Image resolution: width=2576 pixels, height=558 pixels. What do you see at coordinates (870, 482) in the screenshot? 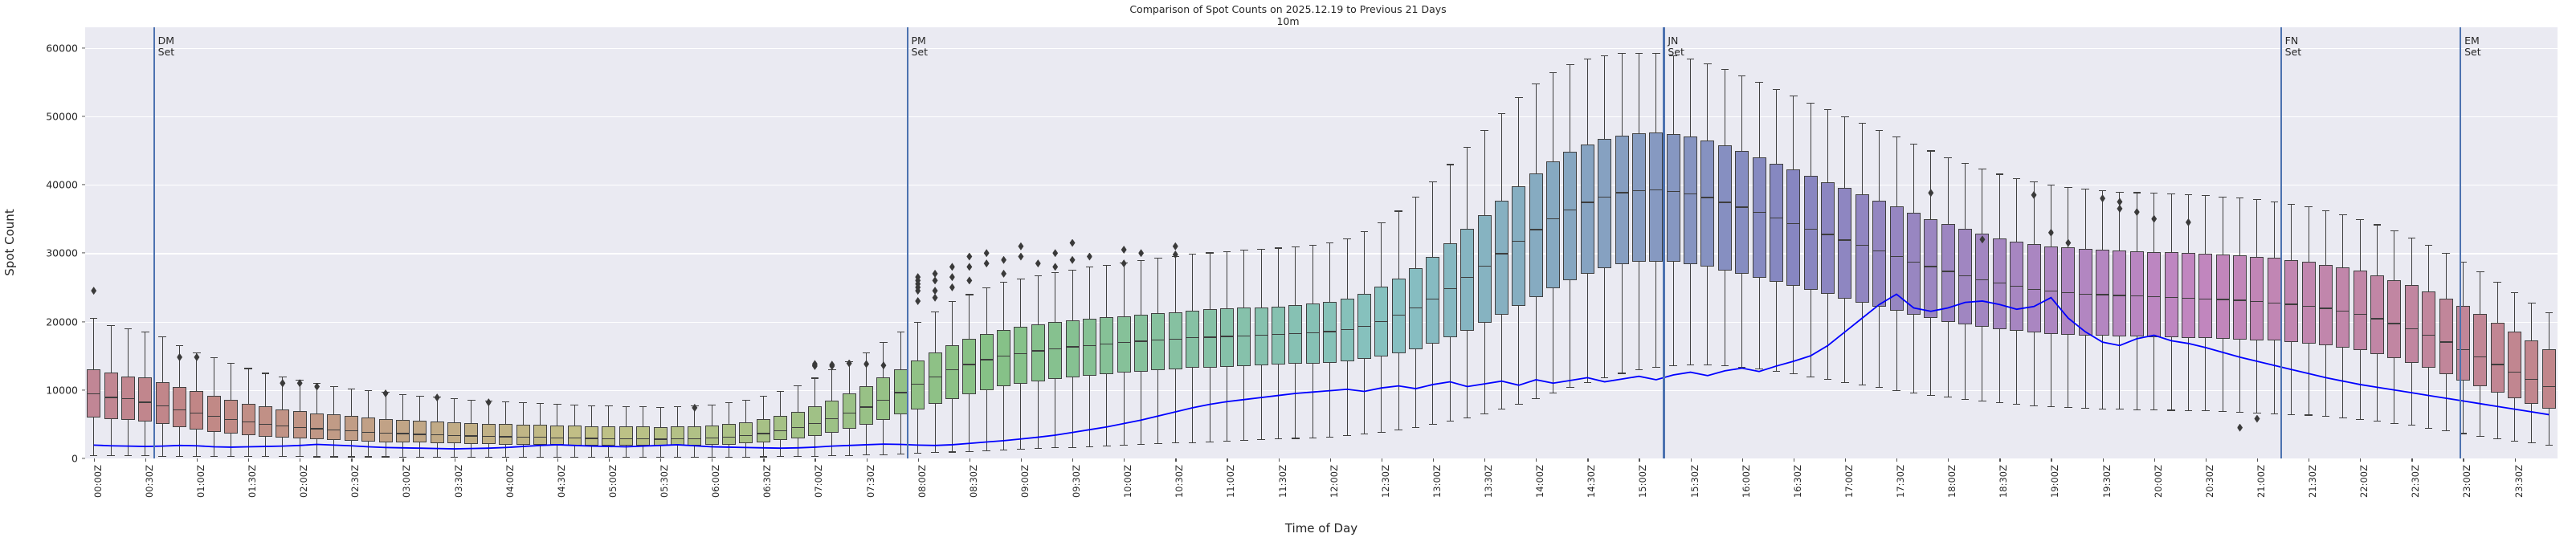
I see `x-tick-label: 07:30Z` at bounding box center [870, 482].